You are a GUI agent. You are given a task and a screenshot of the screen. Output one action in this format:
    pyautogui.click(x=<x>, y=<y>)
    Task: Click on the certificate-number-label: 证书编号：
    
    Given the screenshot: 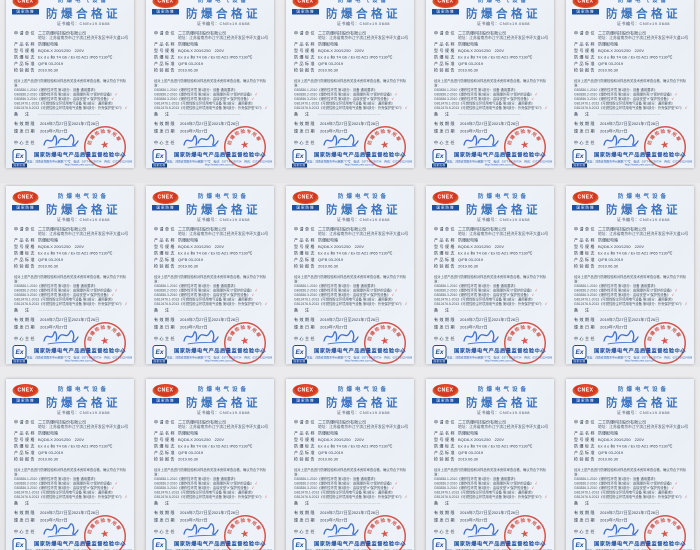 What is the action you would take?
    pyautogui.click(x=68, y=220)
    